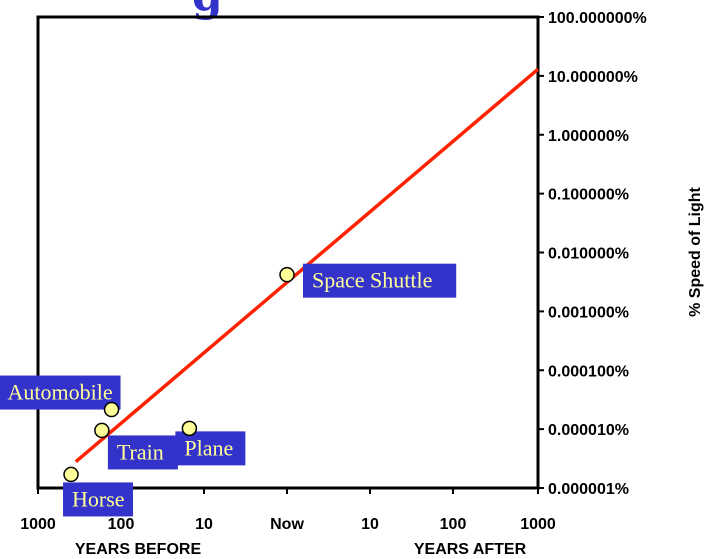 The image size is (709, 559). What do you see at coordinates (588, 254) in the screenshot?
I see `y-tick-label: 0.010000%` at bounding box center [588, 254].